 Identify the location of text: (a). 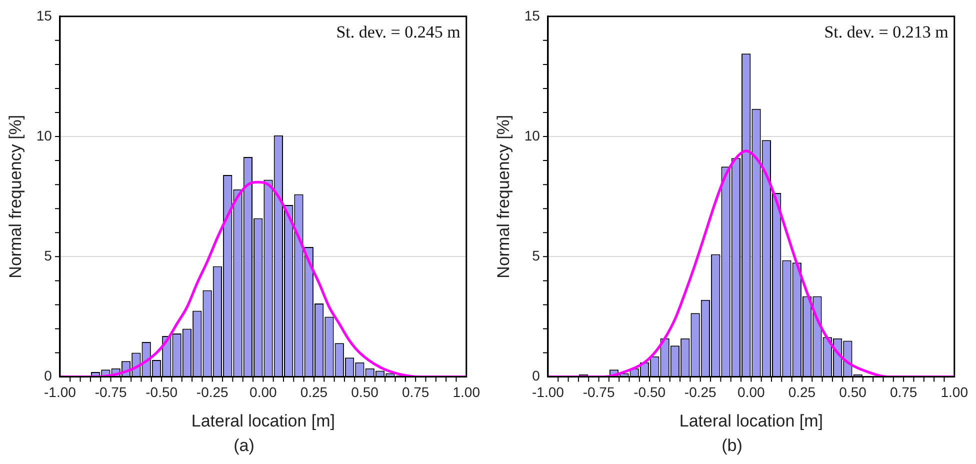
(244, 446).